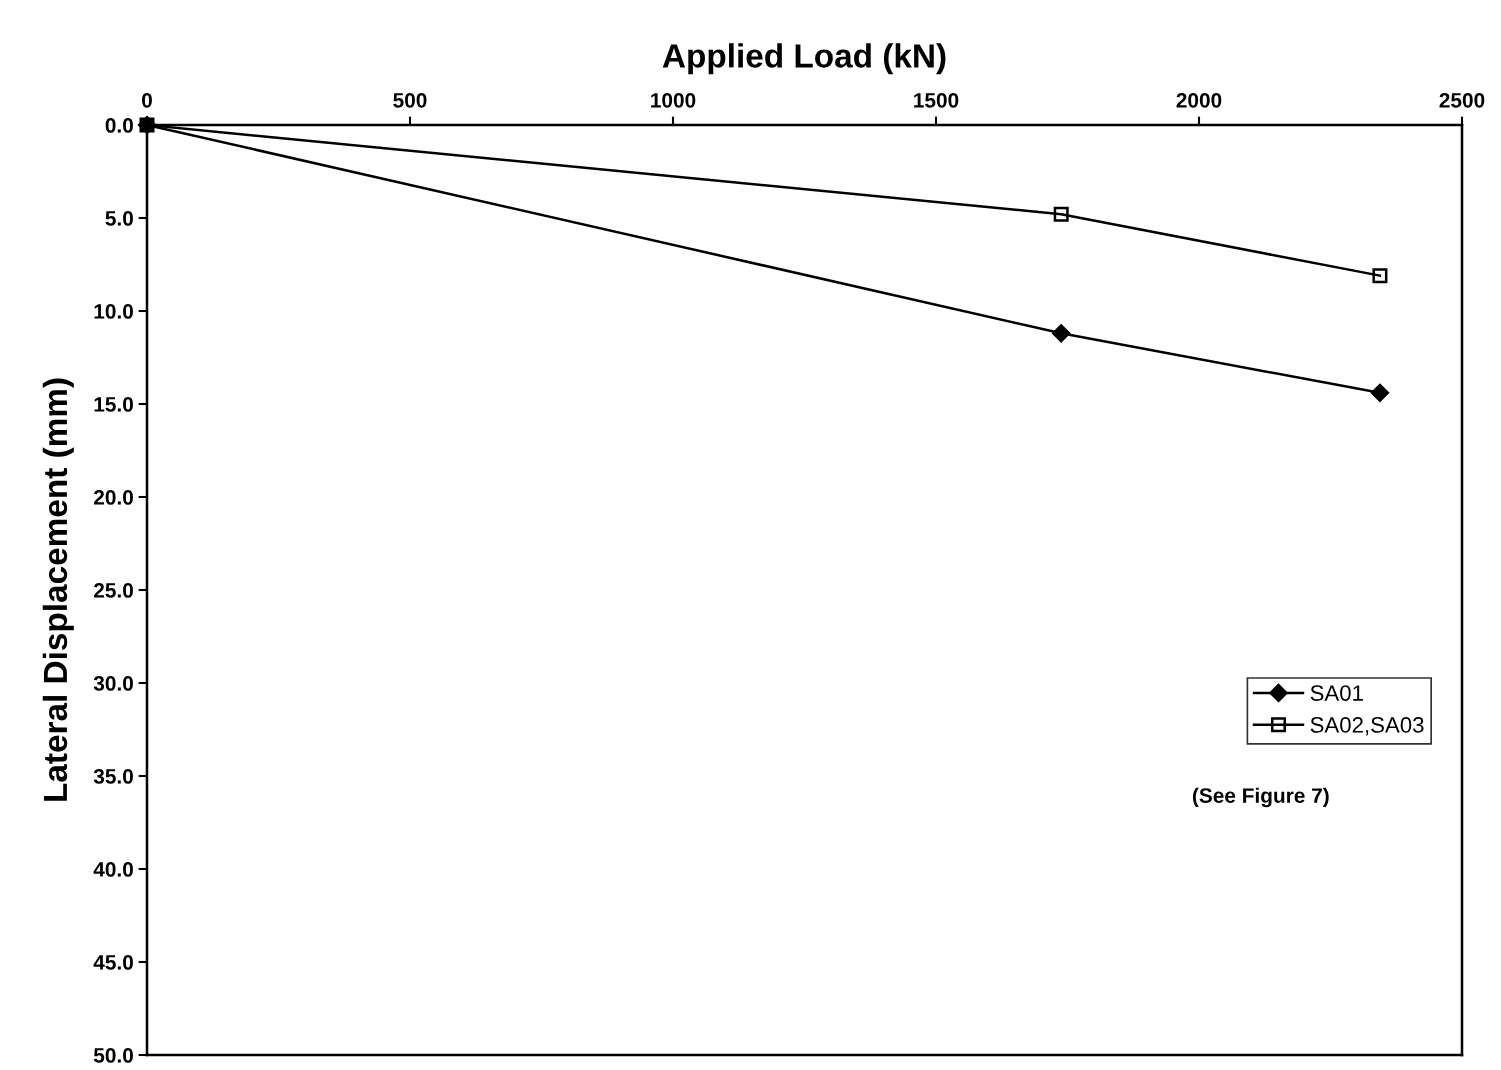  What do you see at coordinates (119, 125) in the screenshot?
I see `y-tick-label: 0.0` at bounding box center [119, 125].